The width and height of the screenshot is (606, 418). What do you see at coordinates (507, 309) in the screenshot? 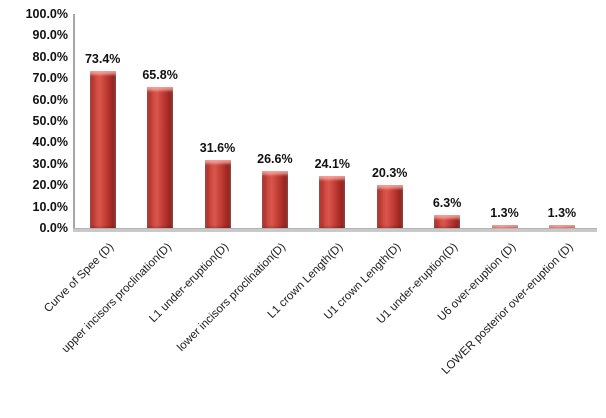
I see `x-axis-category-label: LOWER posterior over-eruption (D)` at bounding box center [507, 309].